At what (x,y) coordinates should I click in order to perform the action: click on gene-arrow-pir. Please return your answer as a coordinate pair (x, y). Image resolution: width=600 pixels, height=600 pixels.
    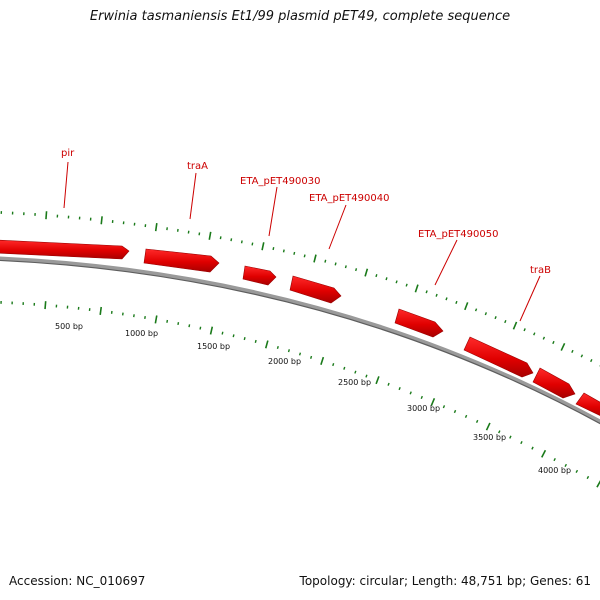
    Looking at the image, I should click on (65, 249).